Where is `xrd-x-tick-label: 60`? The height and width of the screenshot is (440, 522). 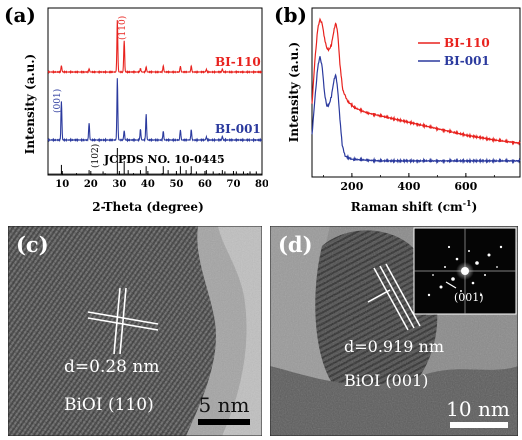
xrd-x-tick-label: 60 is located at coordinates (205, 184).